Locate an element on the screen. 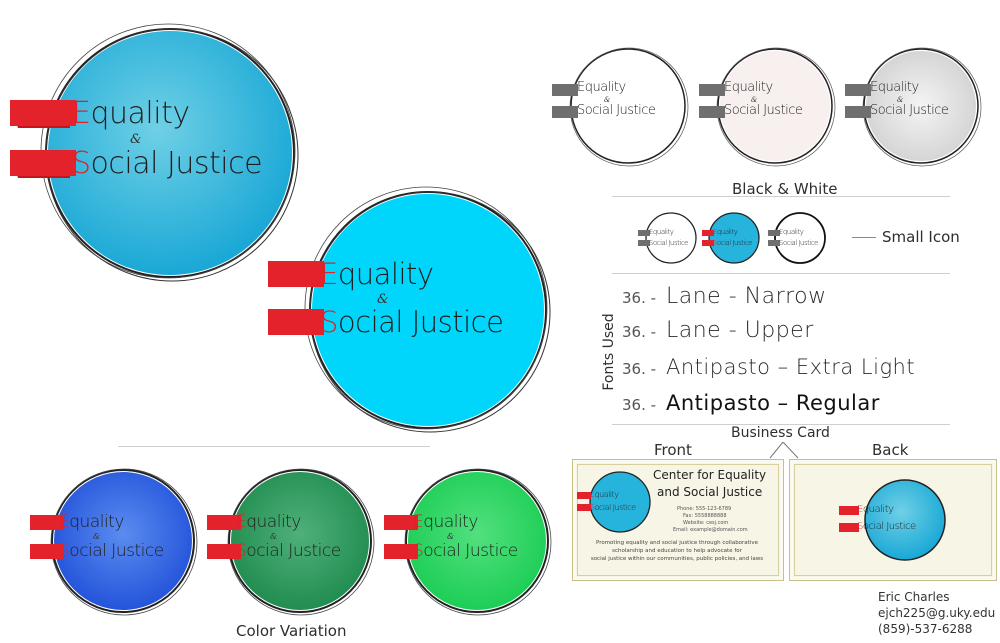 The width and height of the screenshot is (1000, 643). business-card-back: Equality Social Justice is located at coordinates (893, 520).